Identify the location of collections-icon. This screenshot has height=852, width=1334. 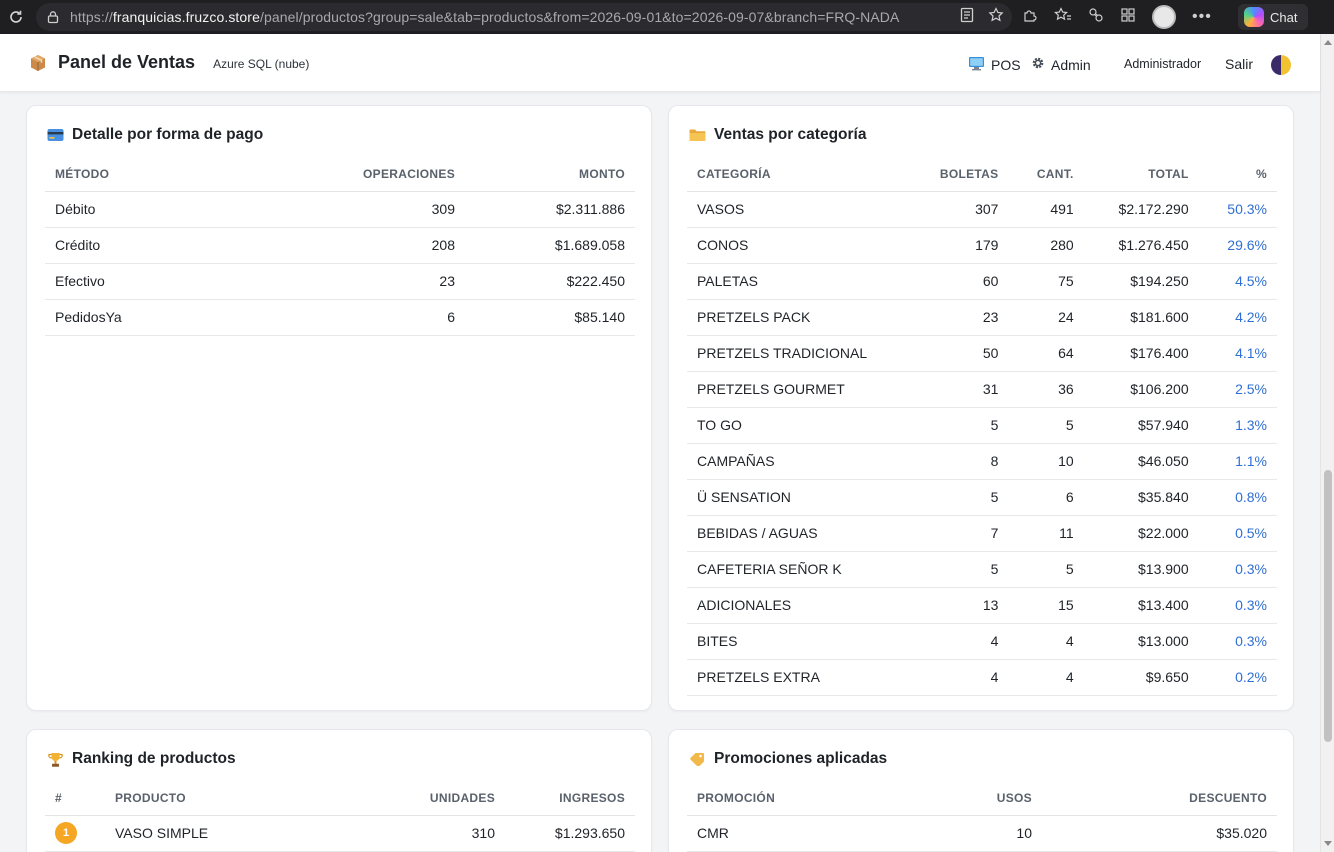
(1096, 17).